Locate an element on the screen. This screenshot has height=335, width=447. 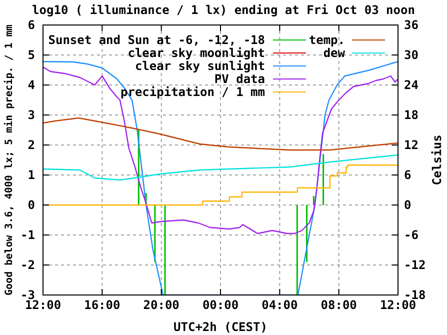
x-tick-label: 00:00 is located at coordinates (220, 305).